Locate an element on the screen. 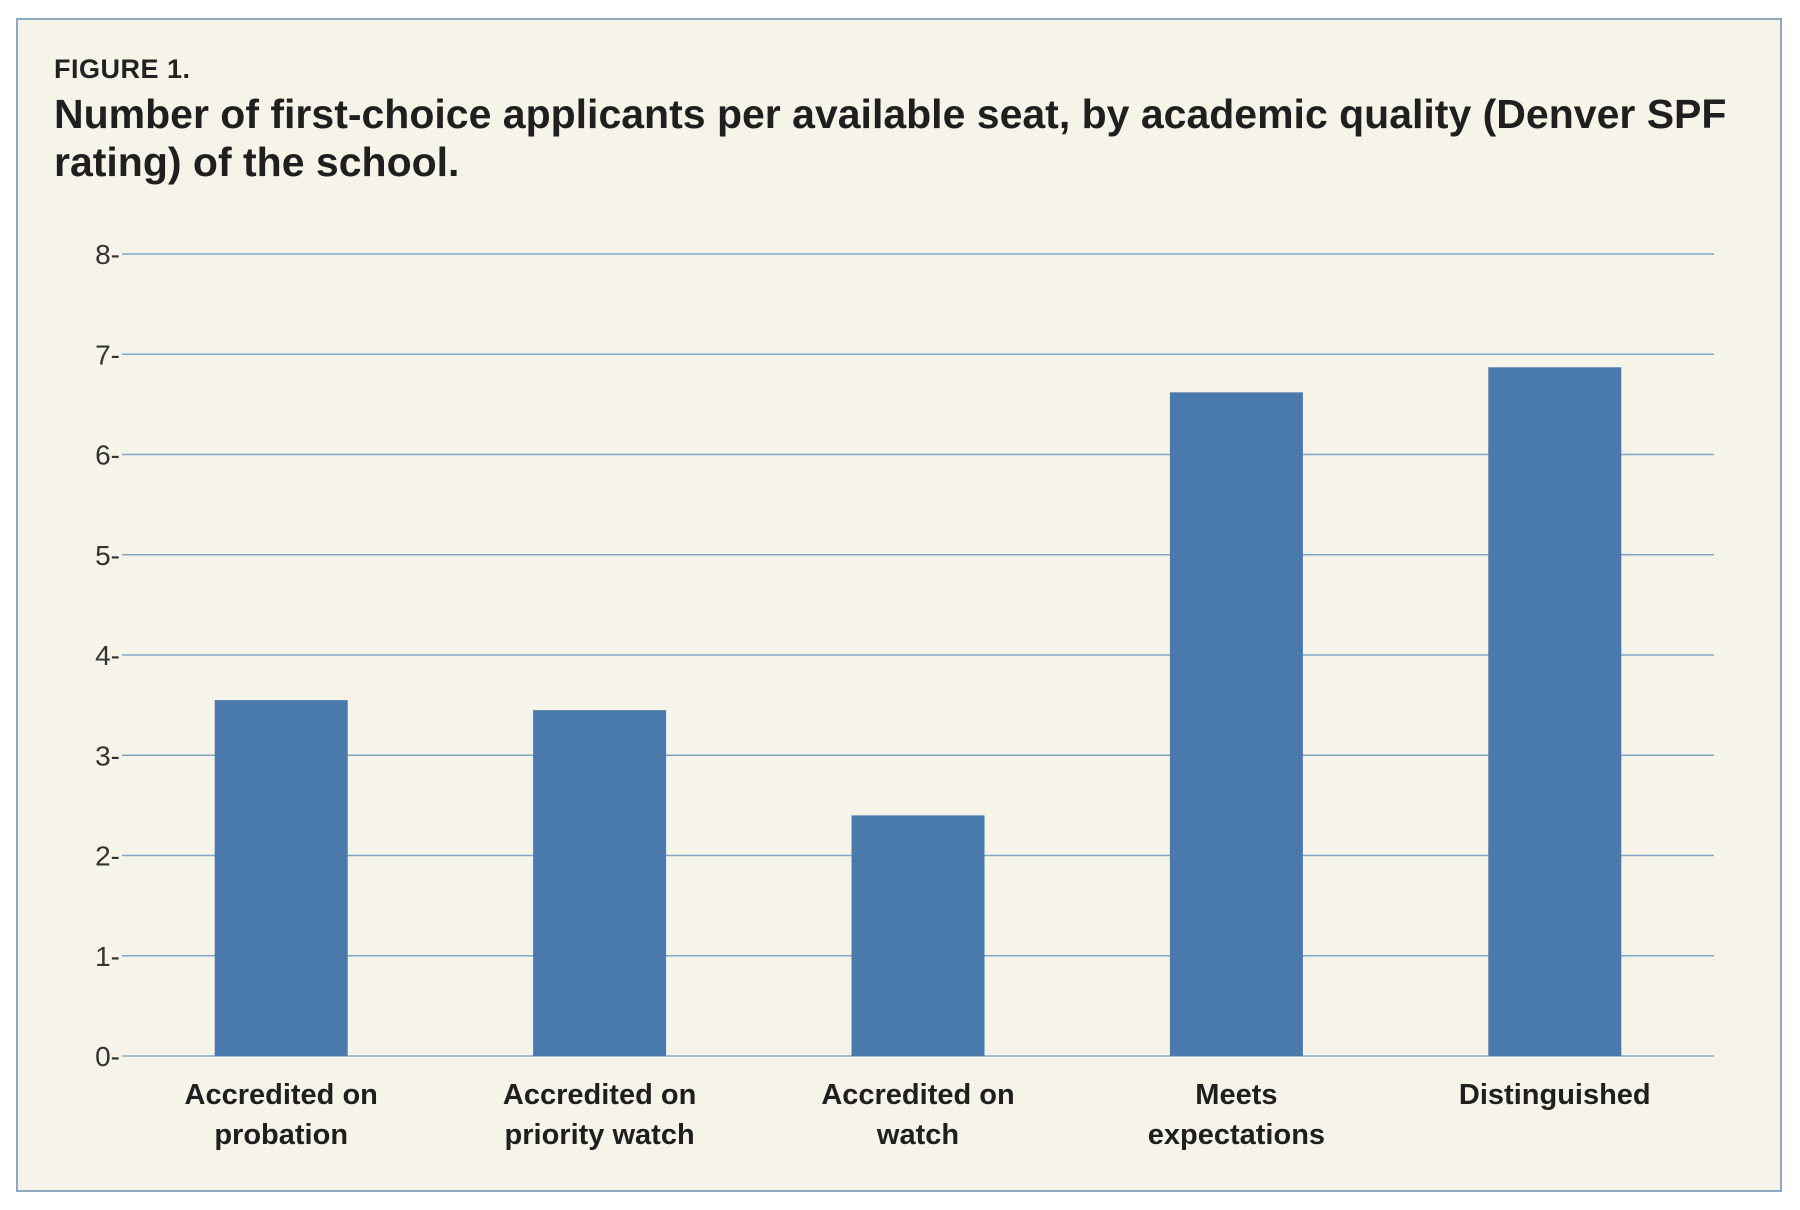 The width and height of the screenshot is (1800, 1210). y-tick-label: 2- is located at coordinates (107, 856).